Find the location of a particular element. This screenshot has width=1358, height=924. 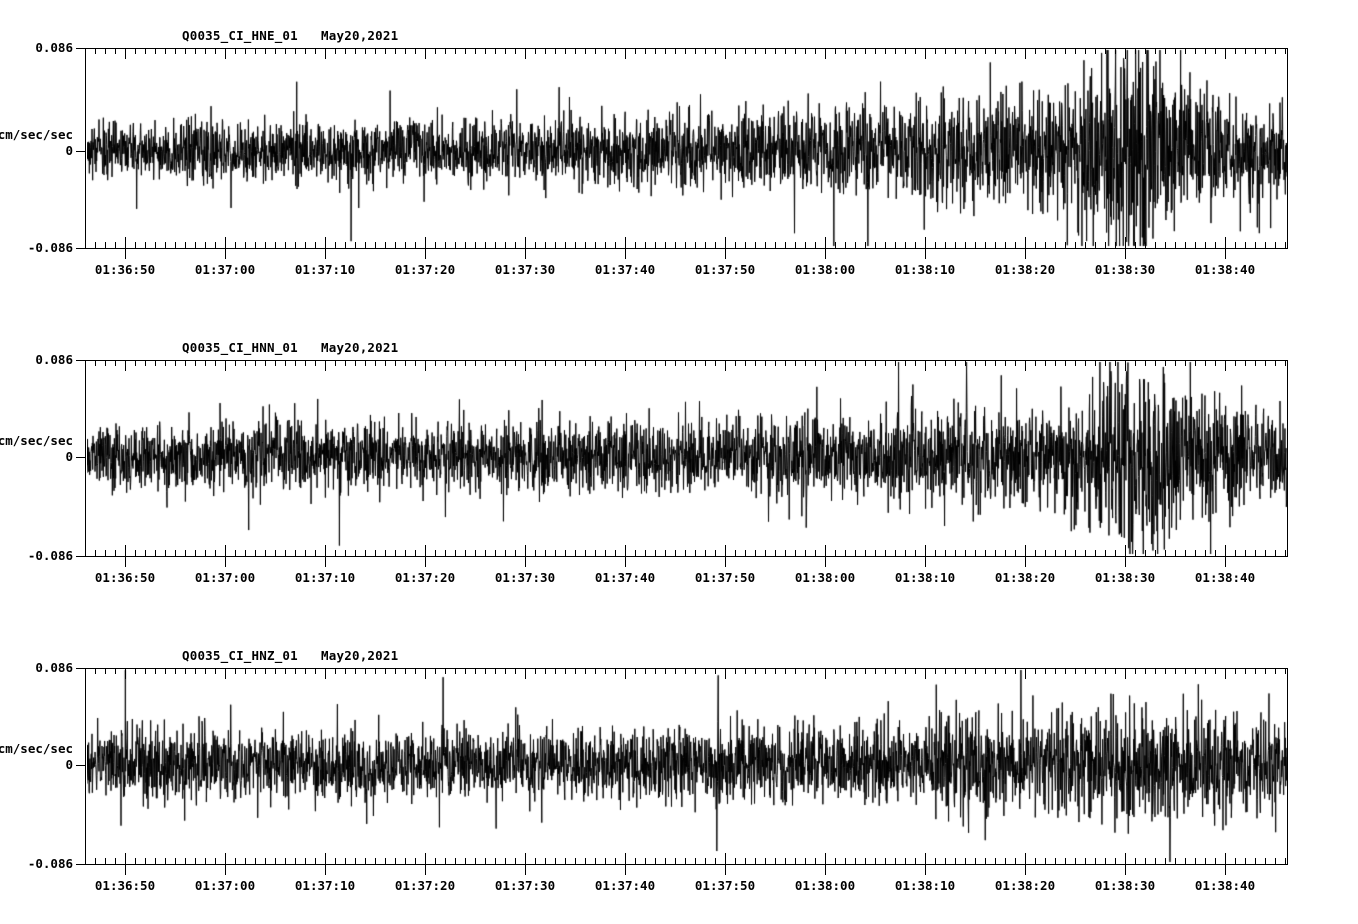

panel-title: Q0035_CI_HNE_01 May20,2021 is located at coordinates (290, 35).